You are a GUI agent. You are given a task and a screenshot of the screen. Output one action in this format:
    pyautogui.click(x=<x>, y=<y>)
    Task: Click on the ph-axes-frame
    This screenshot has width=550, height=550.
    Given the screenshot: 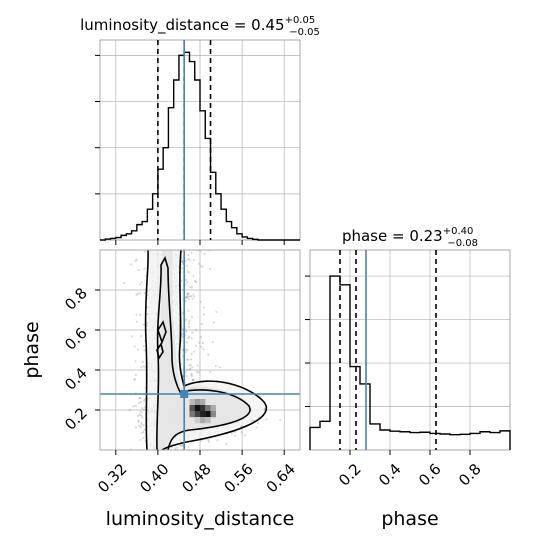 What is the action you would take?
    pyautogui.click(x=410, y=350)
    